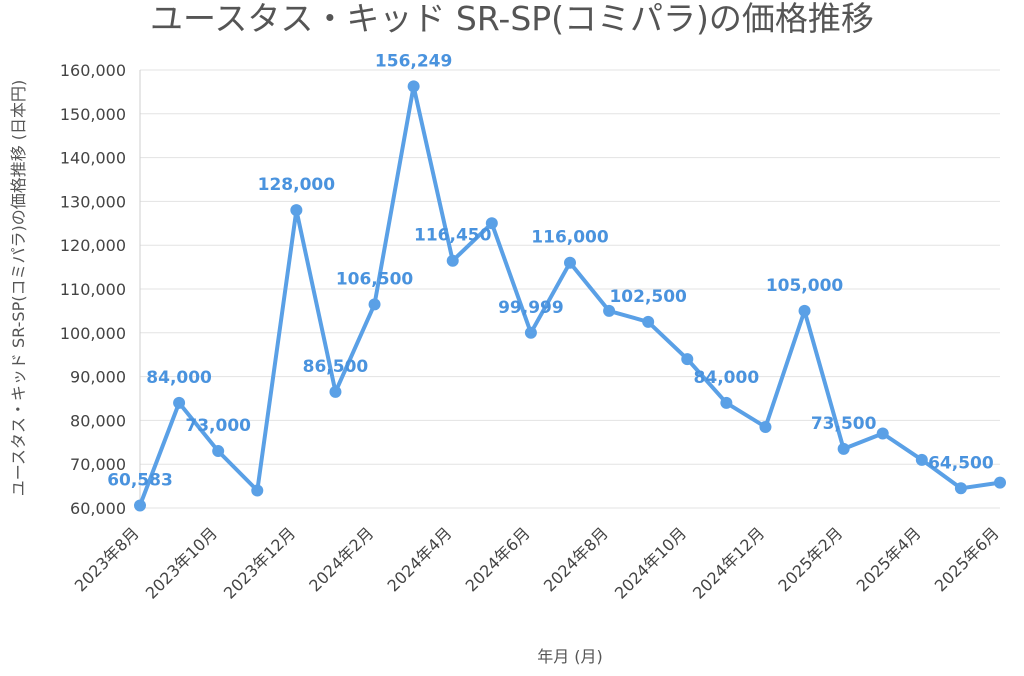 Image resolution: width=1024 pixels, height=676 pixels. What do you see at coordinates (844, 424) in the screenshot?
I see `data-label: 73,500` at bounding box center [844, 424].